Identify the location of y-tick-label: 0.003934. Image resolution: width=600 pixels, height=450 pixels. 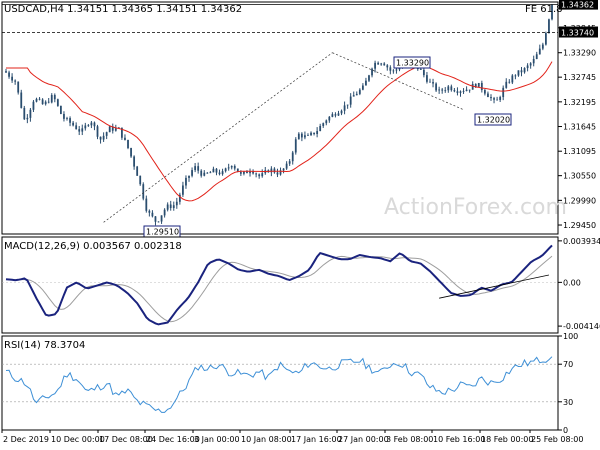
(581, 241).